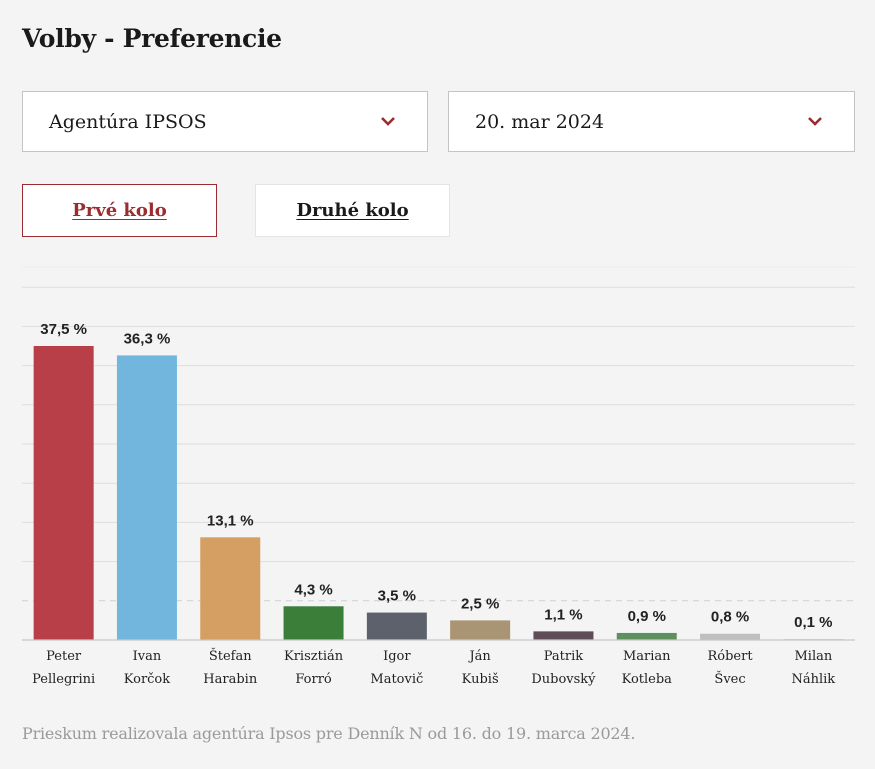 Image resolution: width=875 pixels, height=769 pixels. What do you see at coordinates (314, 656) in the screenshot?
I see `category-label: Krisztián` at bounding box center [314, 656].